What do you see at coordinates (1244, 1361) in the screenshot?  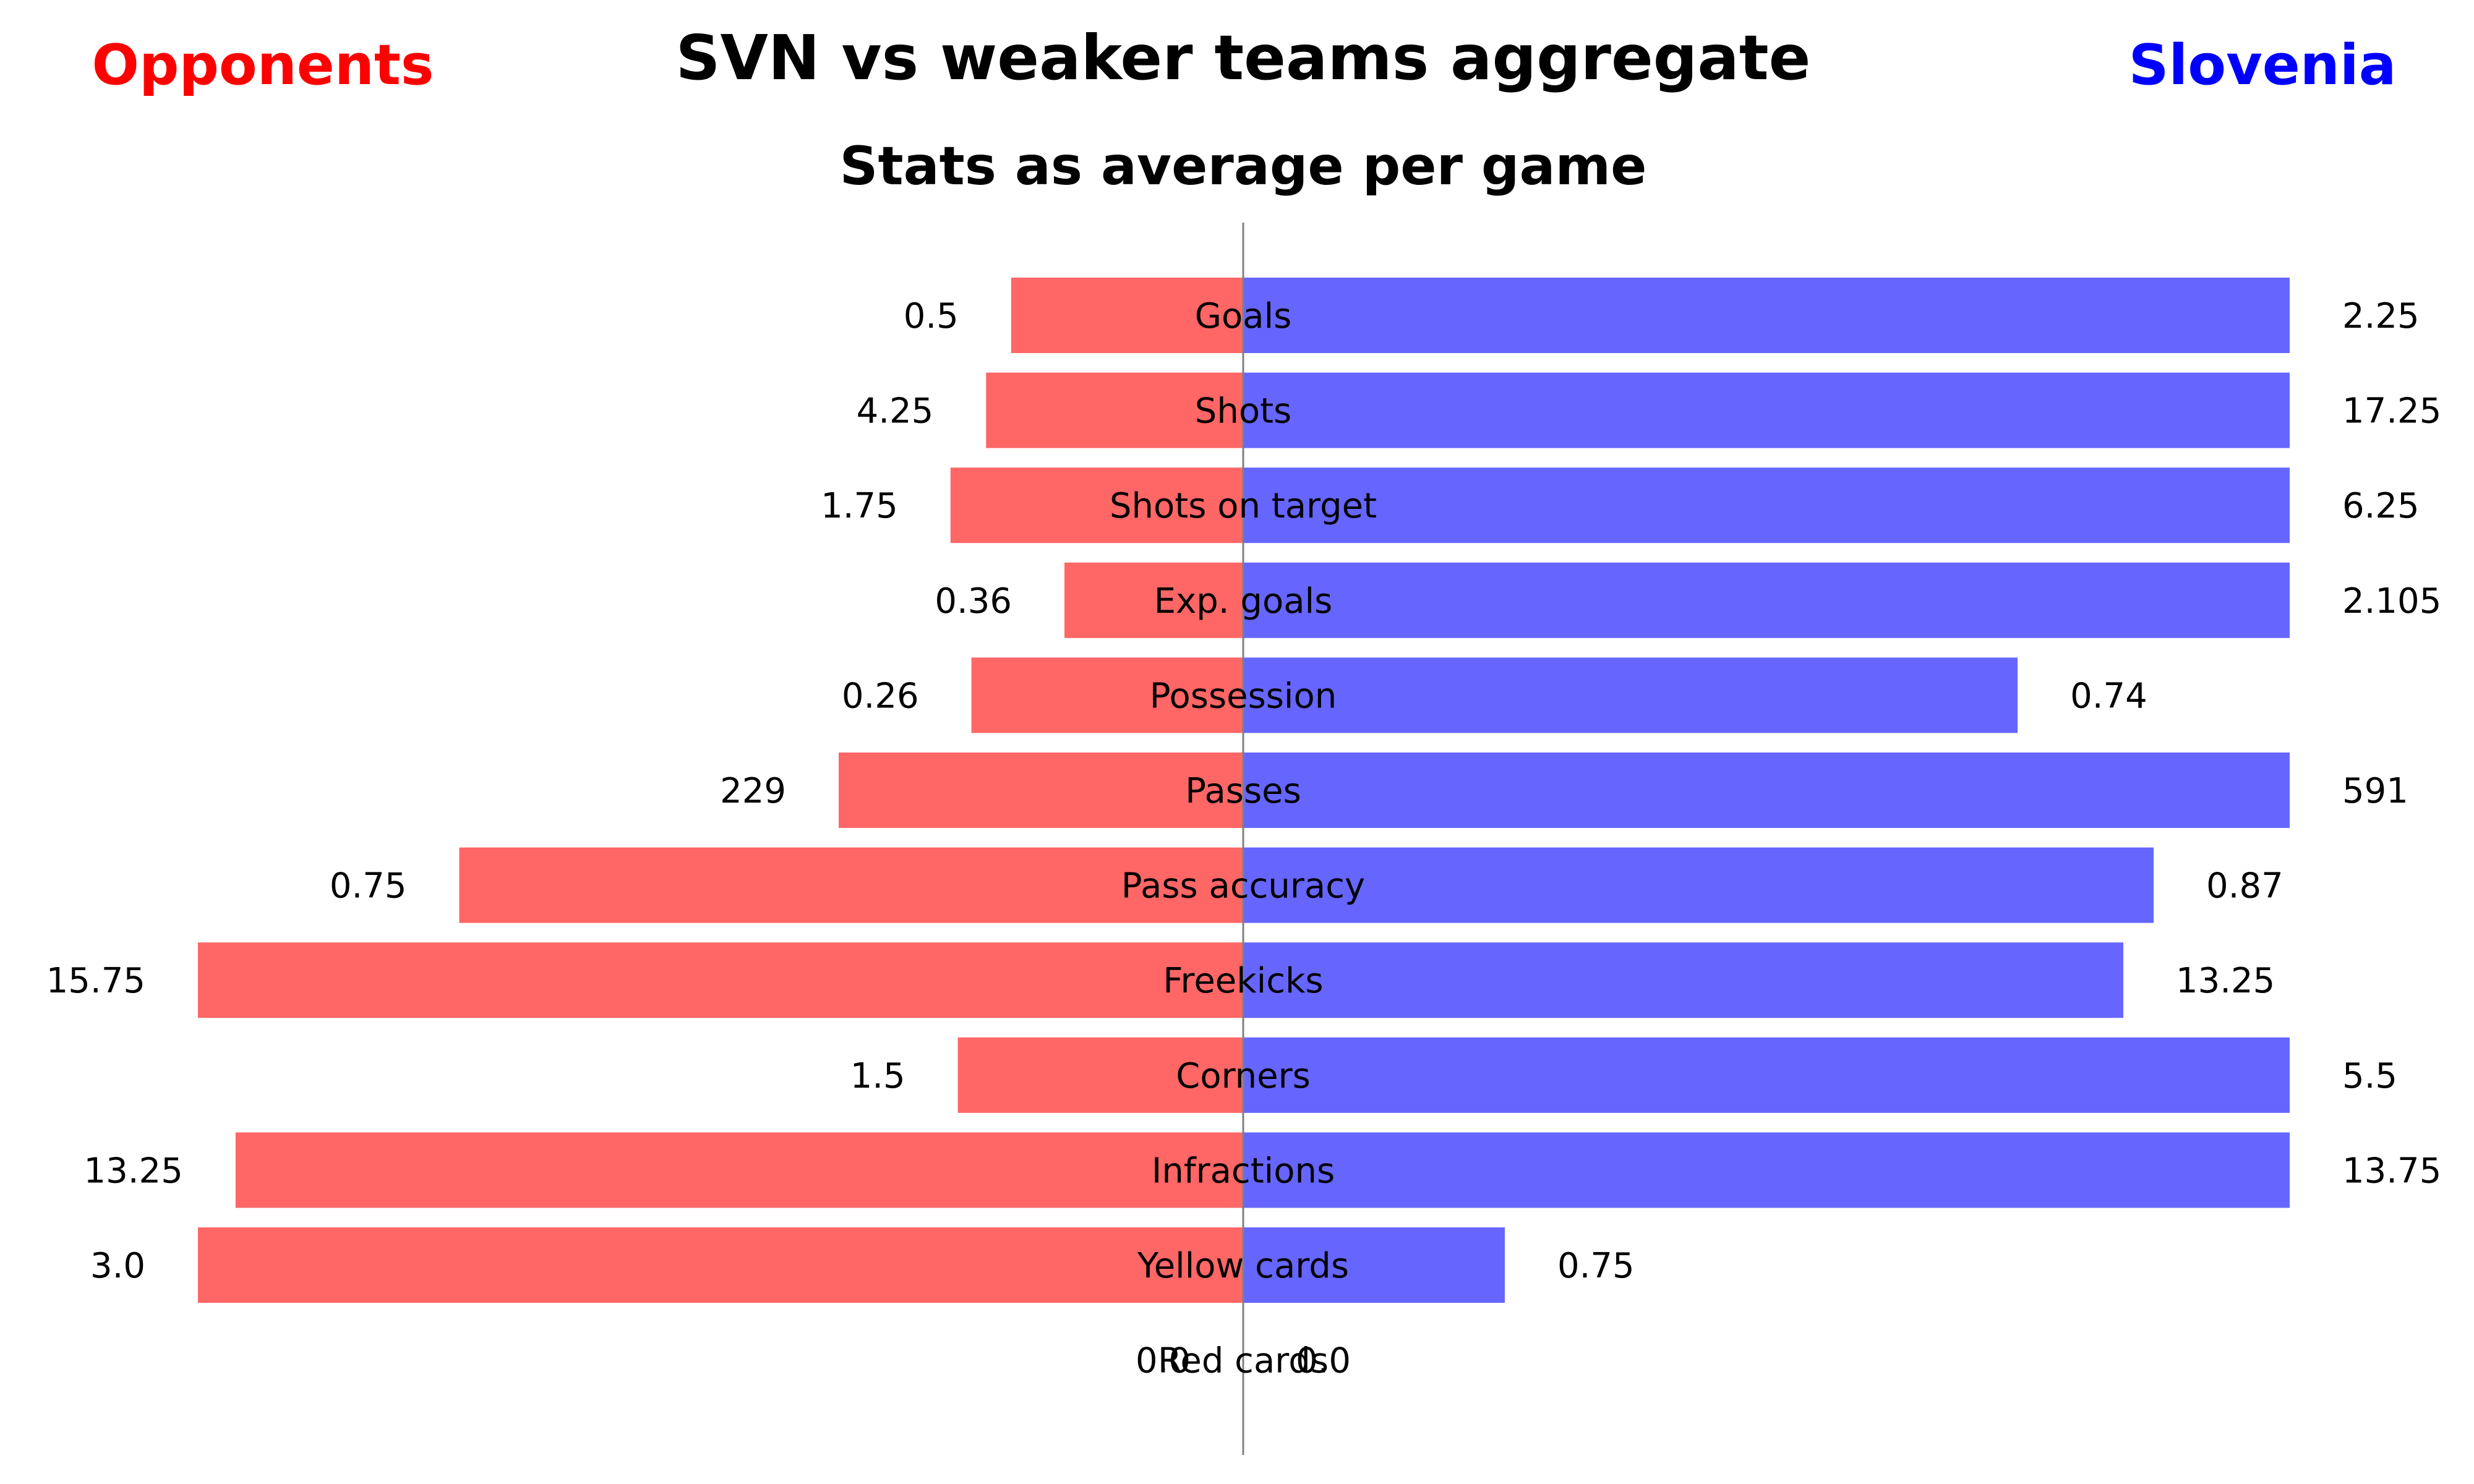 I see `stat-label-11: Red cards` at bounding box center [1244, 1361].